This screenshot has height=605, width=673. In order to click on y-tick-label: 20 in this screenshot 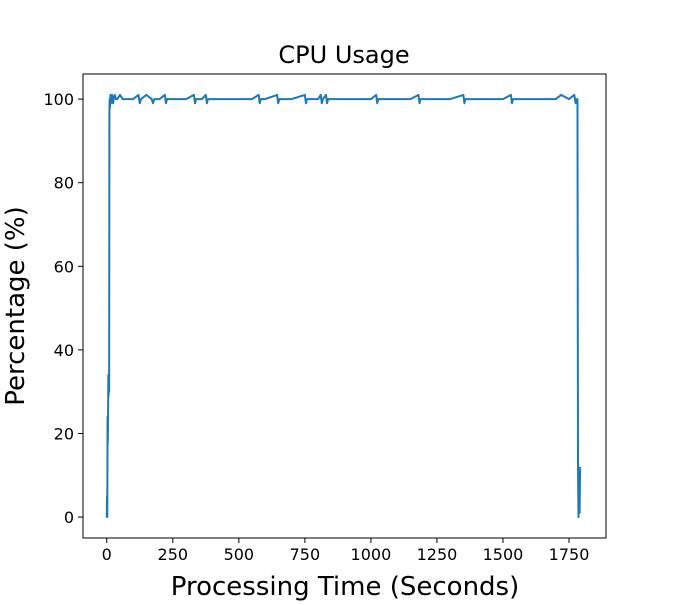, I will do `click(64, 433)`.